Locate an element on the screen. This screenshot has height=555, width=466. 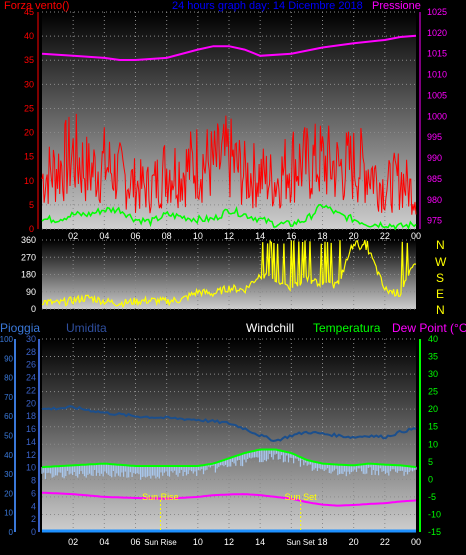
pressure-line is located at coordinates (229, 47).